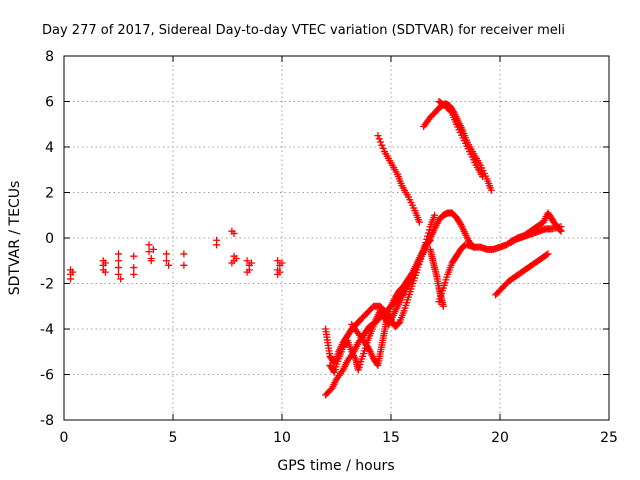 This screenshot has width=640, height=480. Describe the element at coordinates (335, 466) in the screenshot. I see `x-axis-label: GPS time / hours` at that location.